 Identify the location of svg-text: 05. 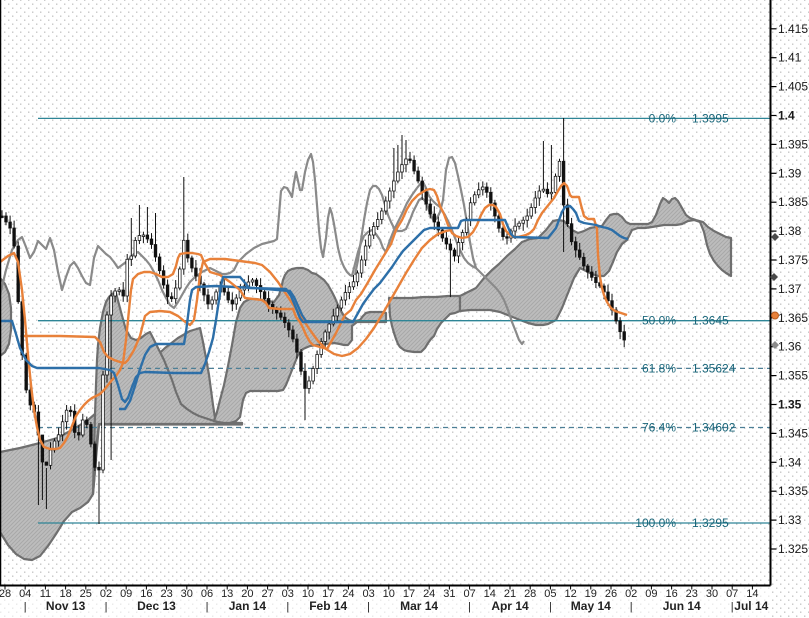
(550, 594).